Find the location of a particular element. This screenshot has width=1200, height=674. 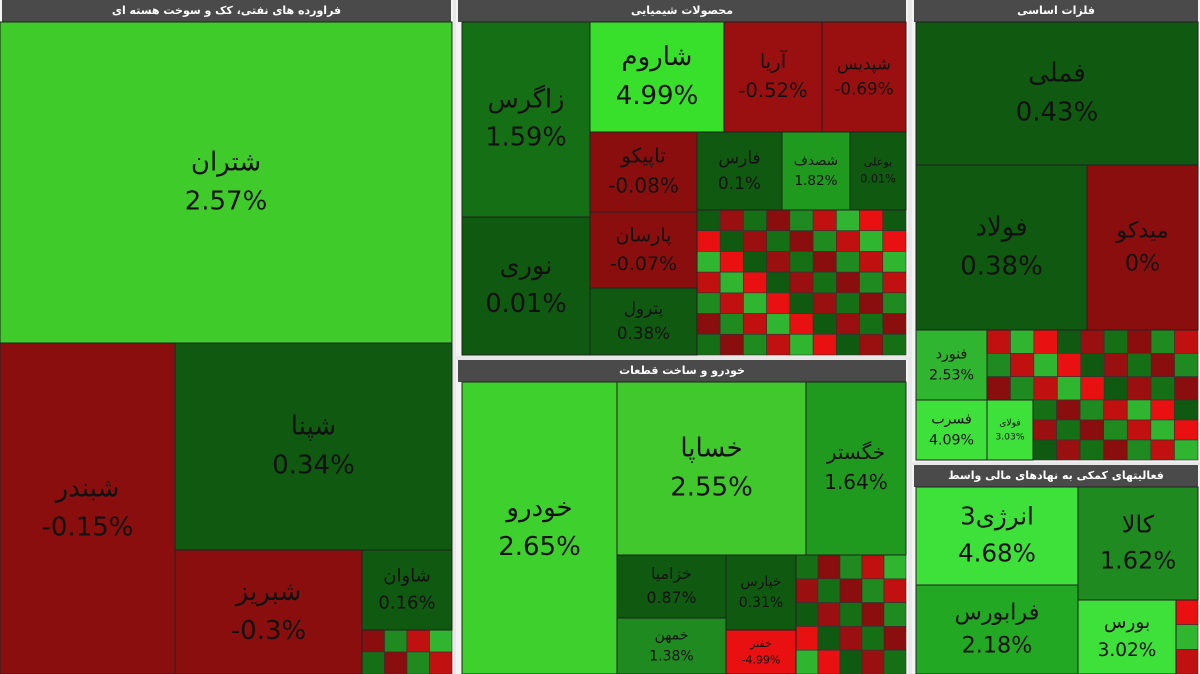

tile-value: 1.82% is located at coordinates (815, 181).